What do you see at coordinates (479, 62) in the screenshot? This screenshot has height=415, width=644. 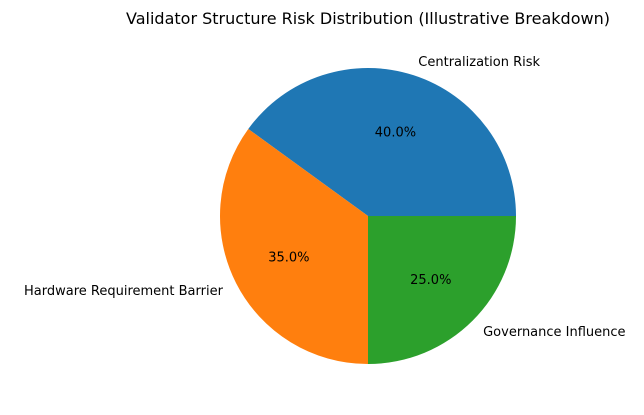 I see `slice-label: Centralization Risk` at bounding box center [479, 62].